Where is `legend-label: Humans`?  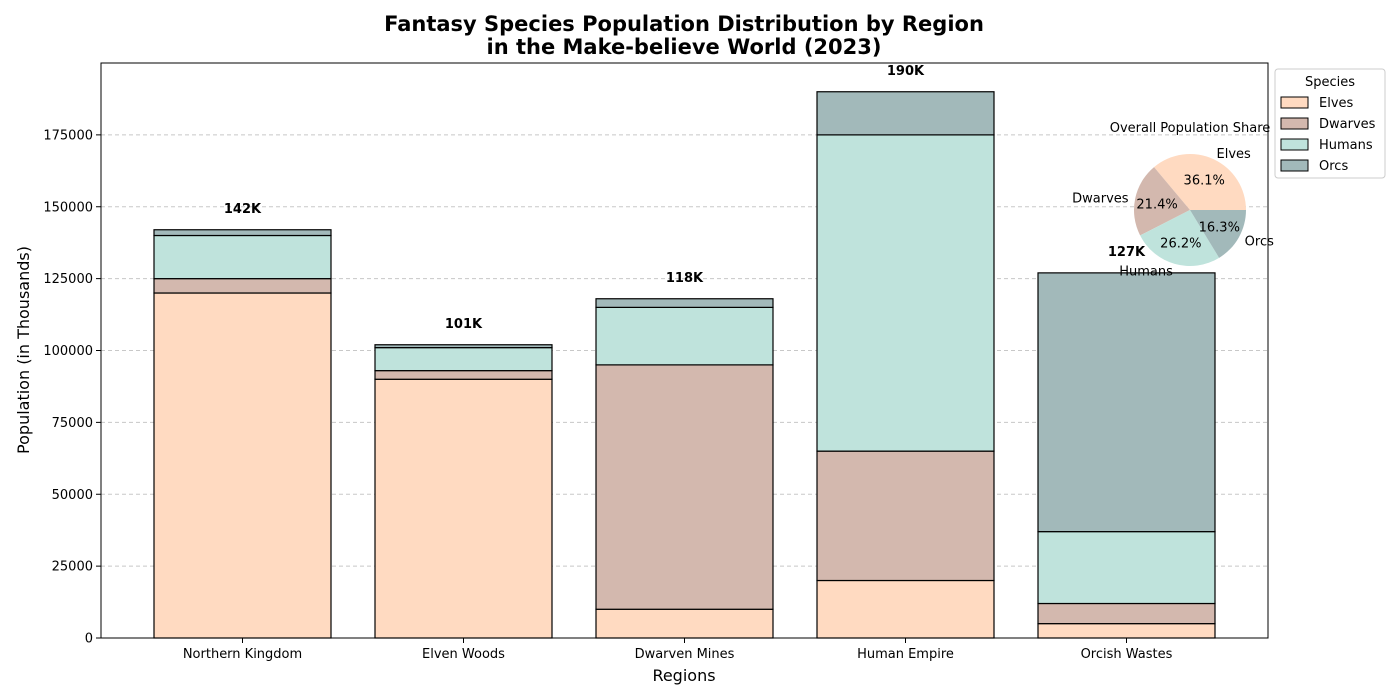
legend-label: Humans is located at coordinates (1346, 145).